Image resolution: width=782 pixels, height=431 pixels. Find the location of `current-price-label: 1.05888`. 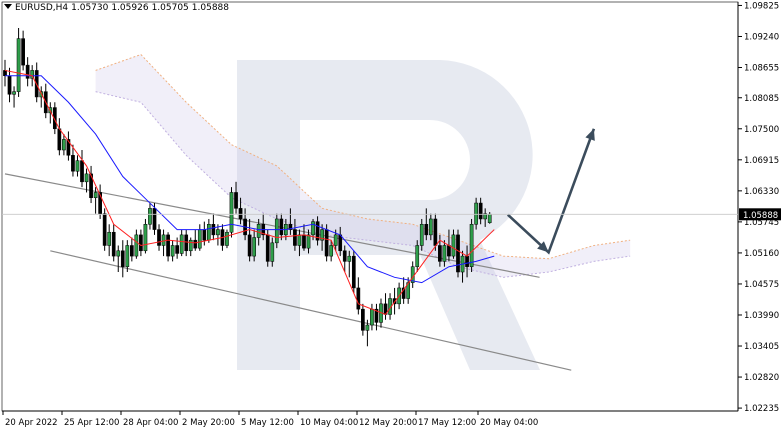

current-price-label: 1.05888 is located at coordinates (760, 216).